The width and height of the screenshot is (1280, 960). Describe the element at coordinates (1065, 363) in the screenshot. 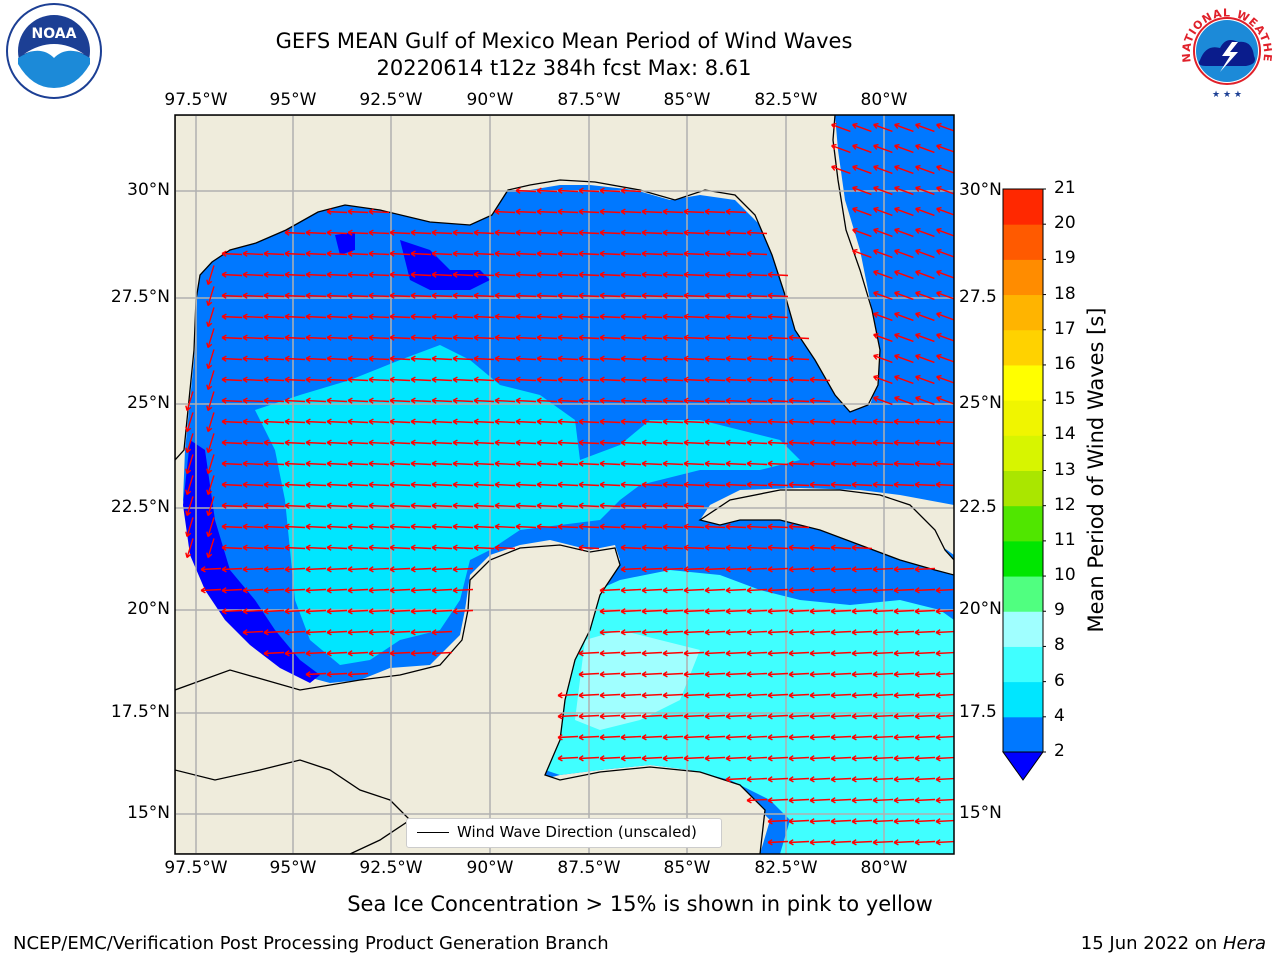

I see `colorbar-tick-label: 16` at that location.